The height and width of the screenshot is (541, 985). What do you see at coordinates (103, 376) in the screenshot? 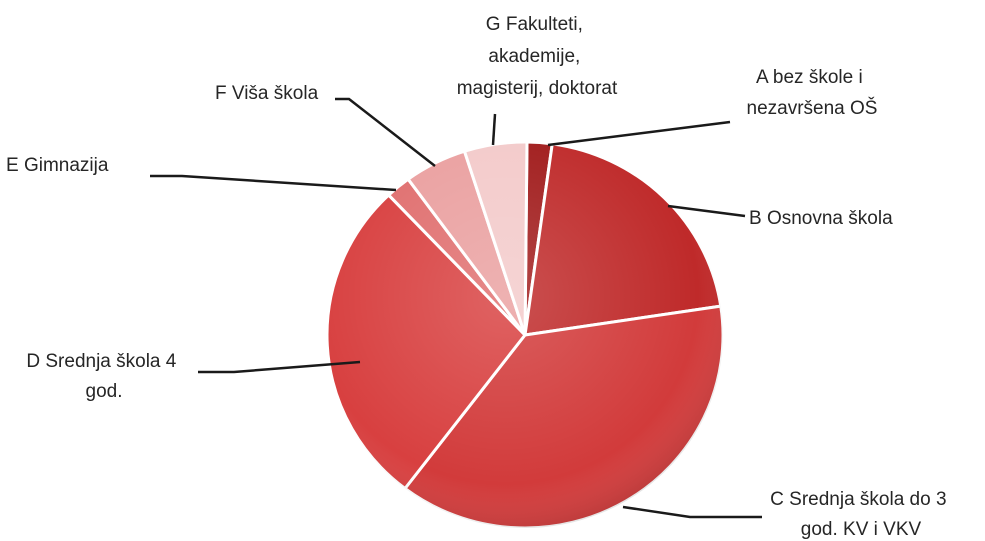
I see `label-d: D Srednja škola 4 god.` at bounding box center [103, 376].